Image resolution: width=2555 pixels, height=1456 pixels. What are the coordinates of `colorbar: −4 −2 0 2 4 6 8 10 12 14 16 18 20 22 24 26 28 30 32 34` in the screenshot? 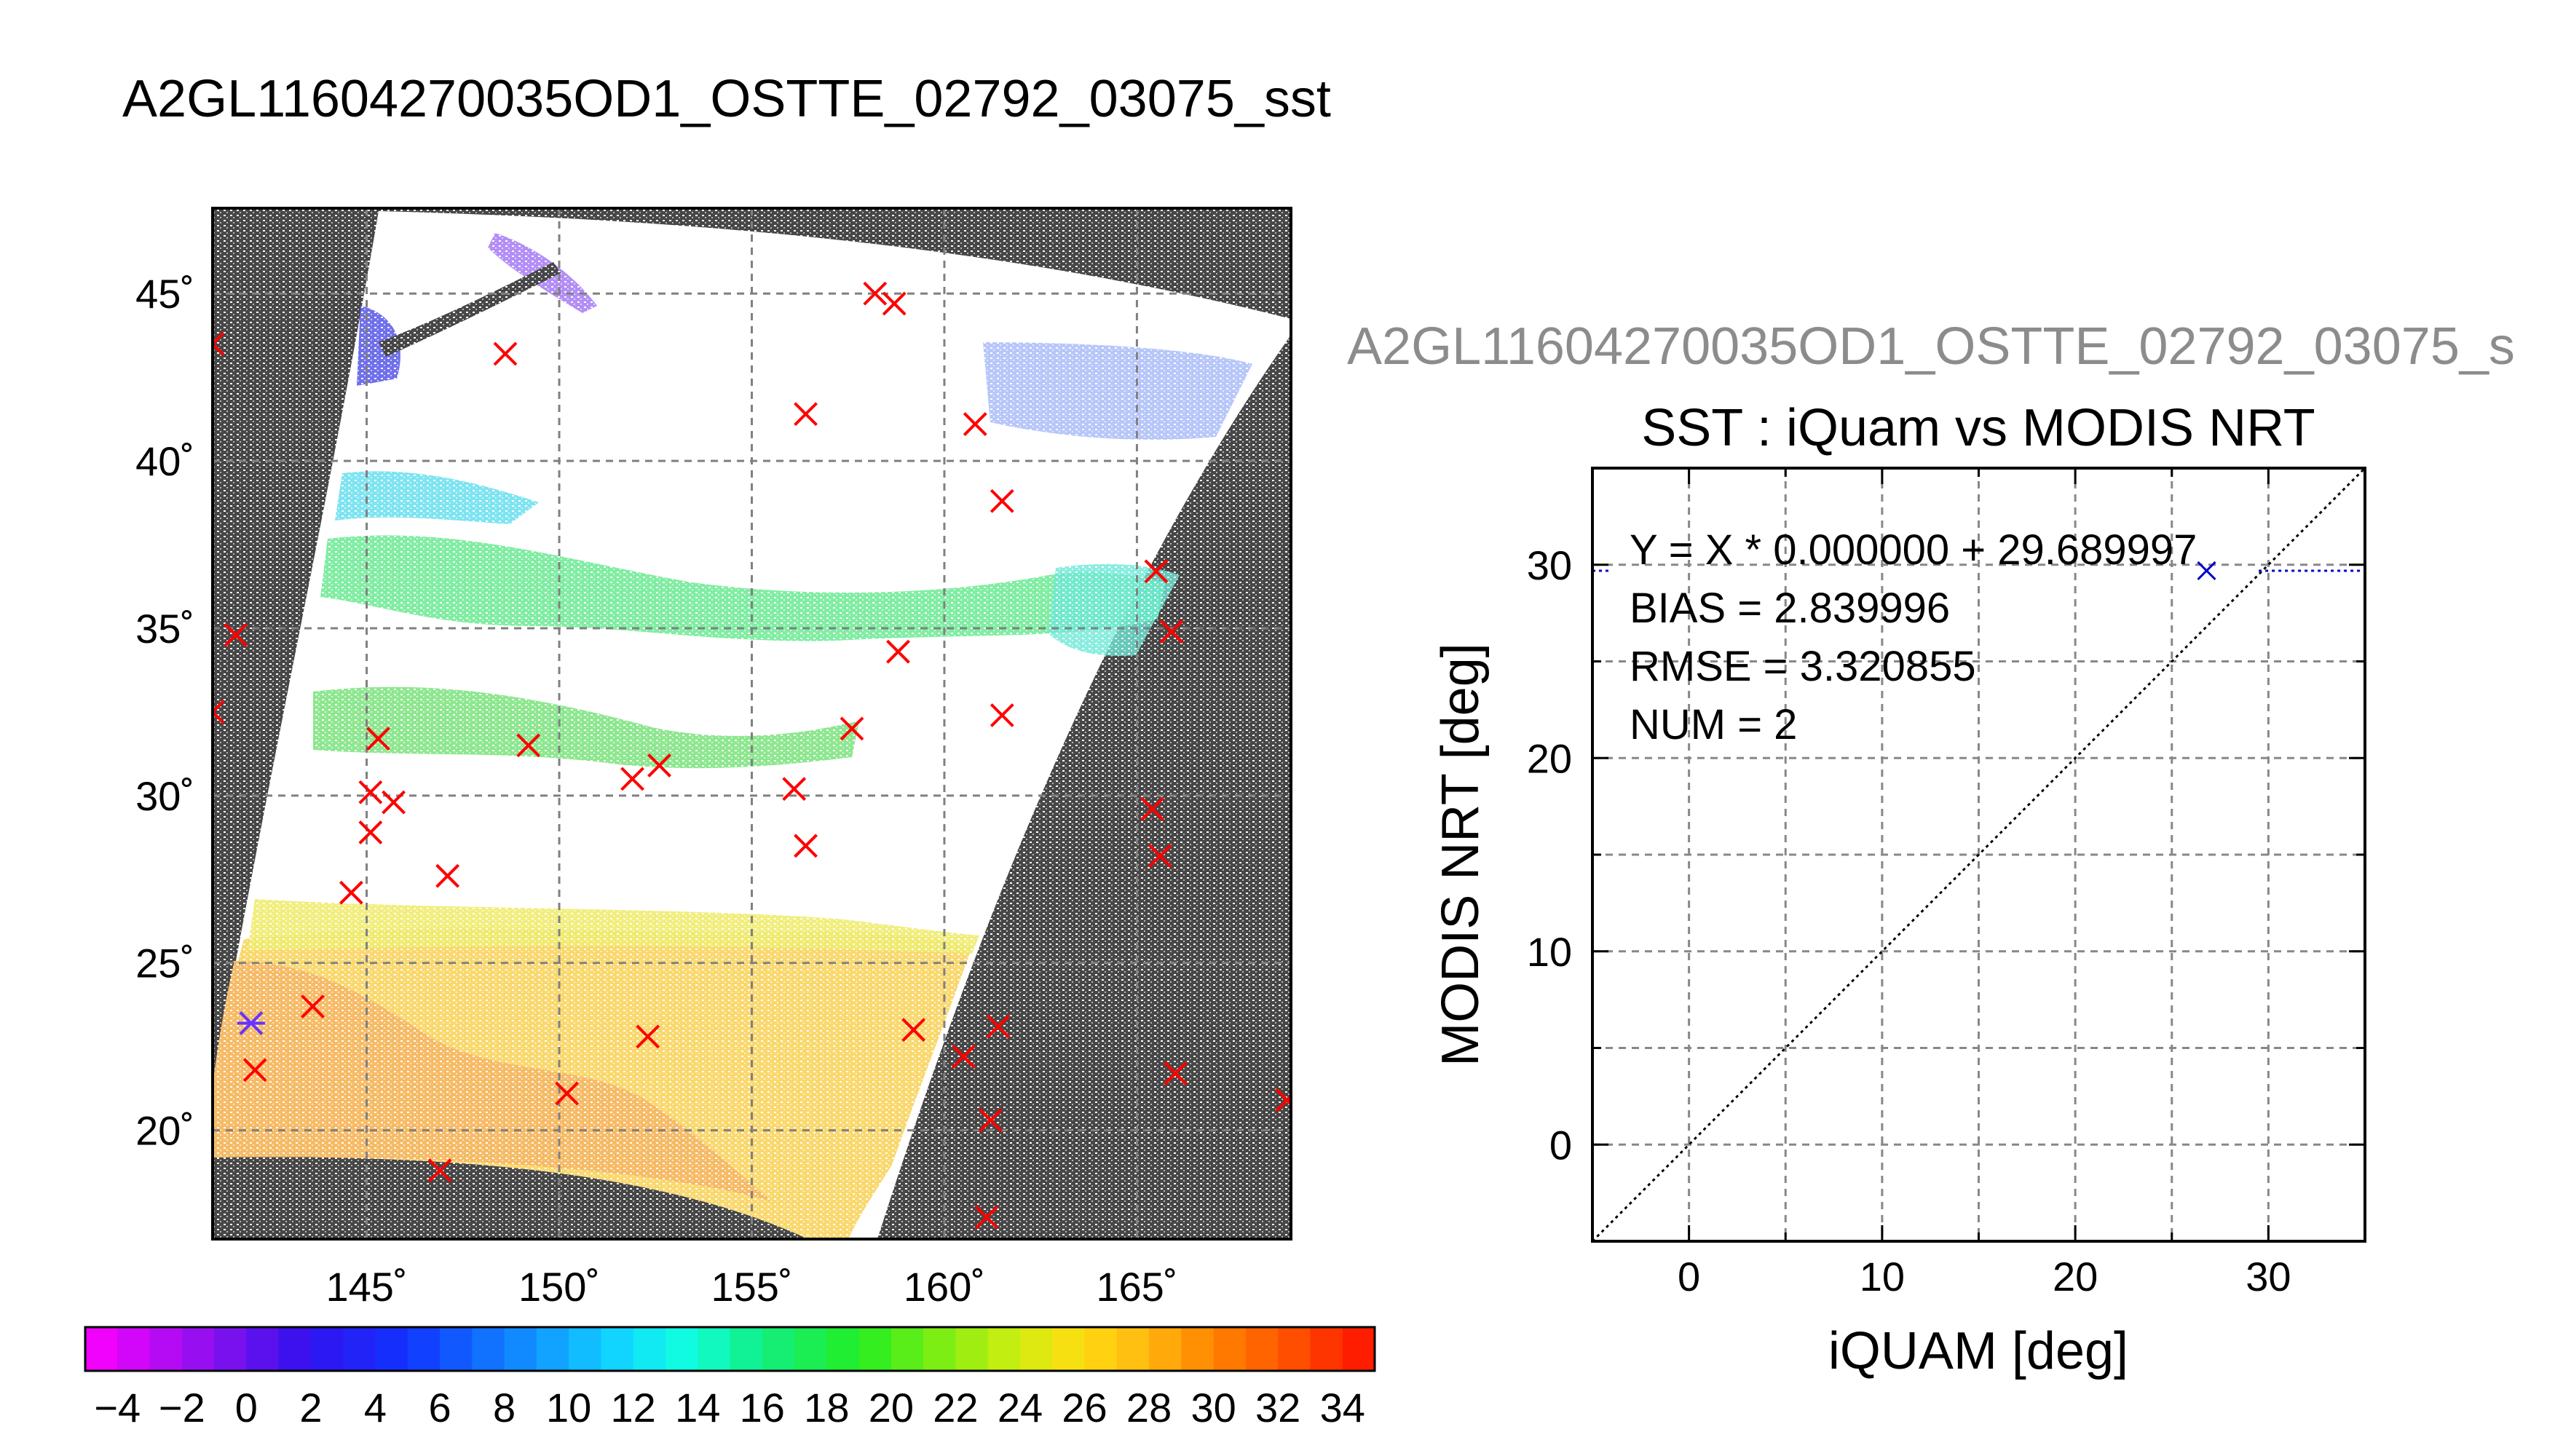 It's located at (730, 1378).